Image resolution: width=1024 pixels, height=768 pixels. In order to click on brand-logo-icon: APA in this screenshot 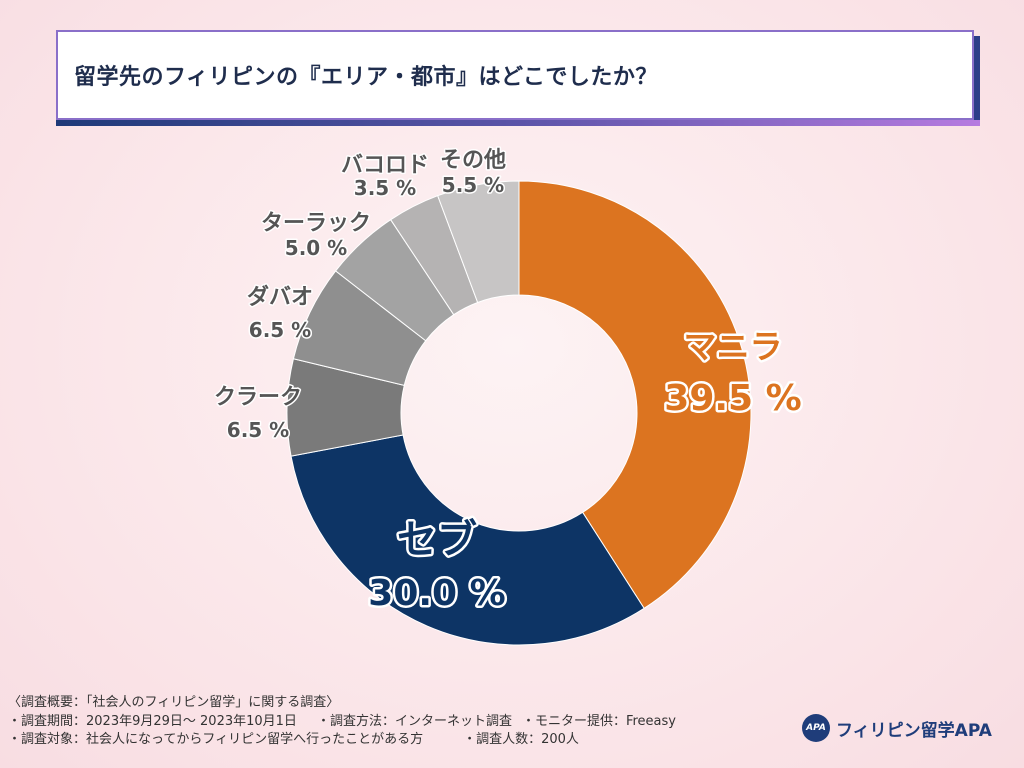, I will do `click(816, 728)`.